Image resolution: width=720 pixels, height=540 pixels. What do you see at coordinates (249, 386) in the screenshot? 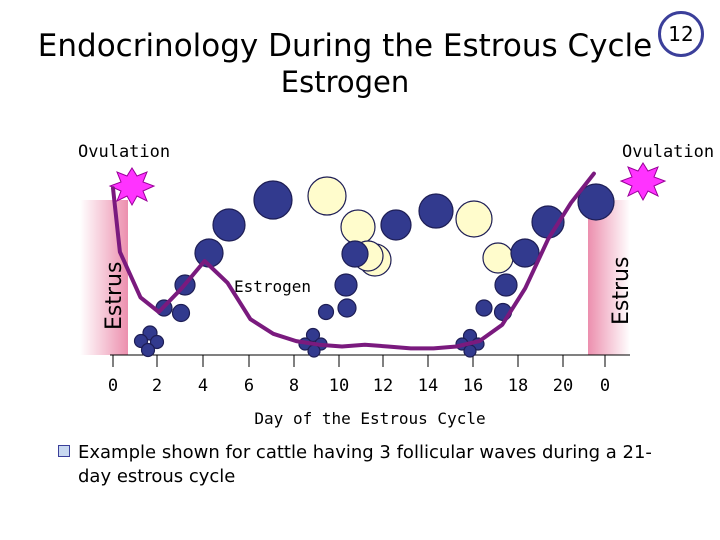
I see `x-tick-label: 6` at bounding box center [249, 386].